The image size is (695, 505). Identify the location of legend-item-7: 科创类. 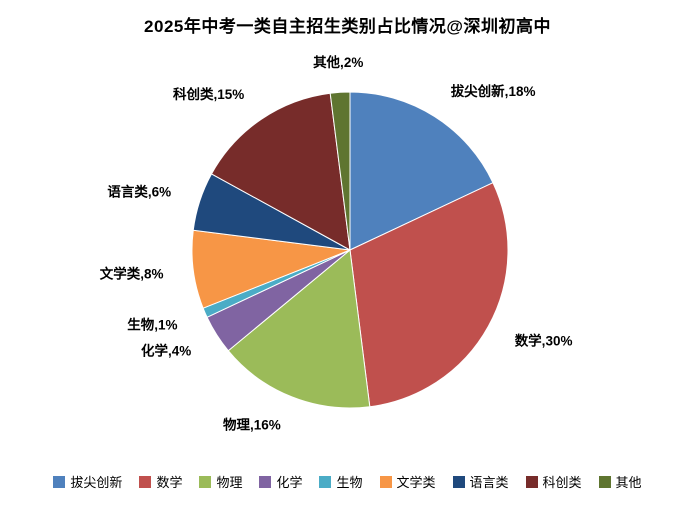
(553, 481).